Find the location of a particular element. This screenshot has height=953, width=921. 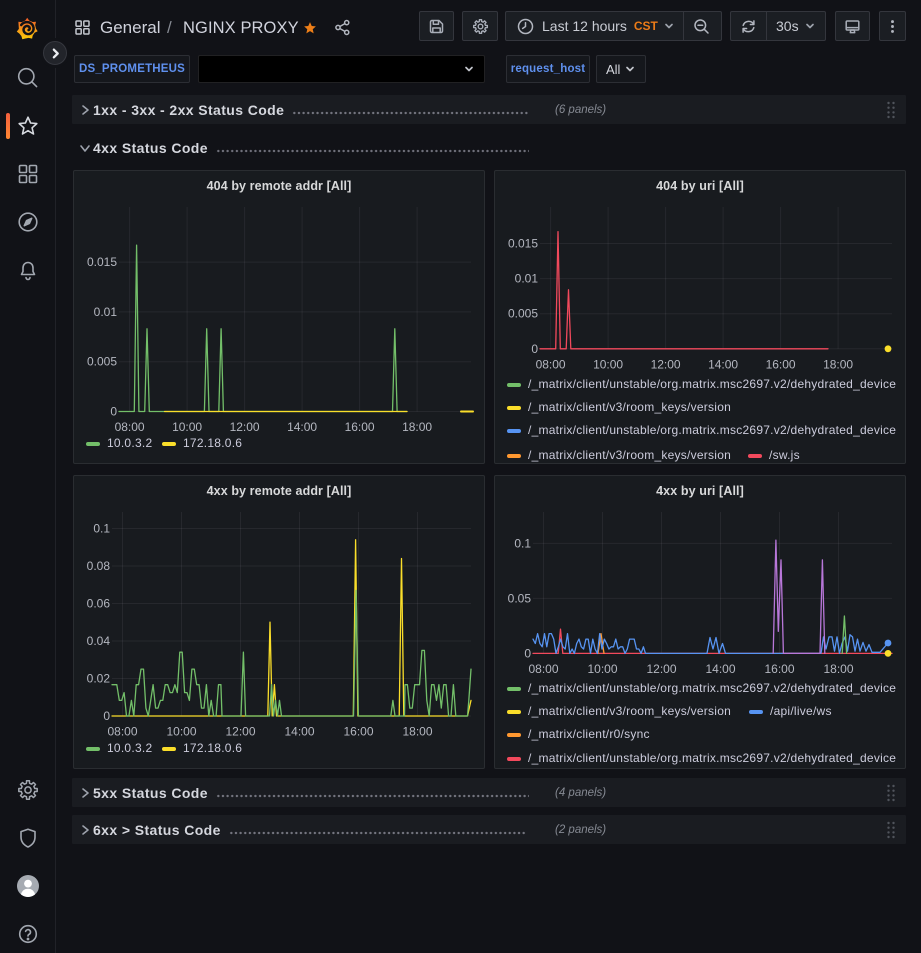

svg-text: 0.08 is located at coordinates (99, 566).